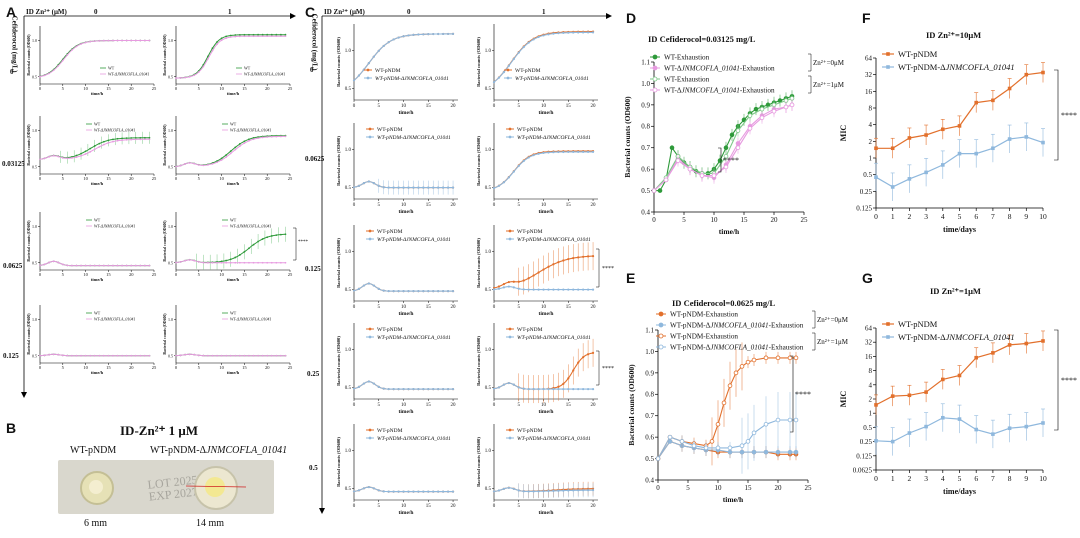 Image resolution: width=1080 pixels, height=538 pixels. What do you see at coordinates (85, 178) in the screenshot?
I see `a-x-tick-label: 10` at bounding box center [85, 178].